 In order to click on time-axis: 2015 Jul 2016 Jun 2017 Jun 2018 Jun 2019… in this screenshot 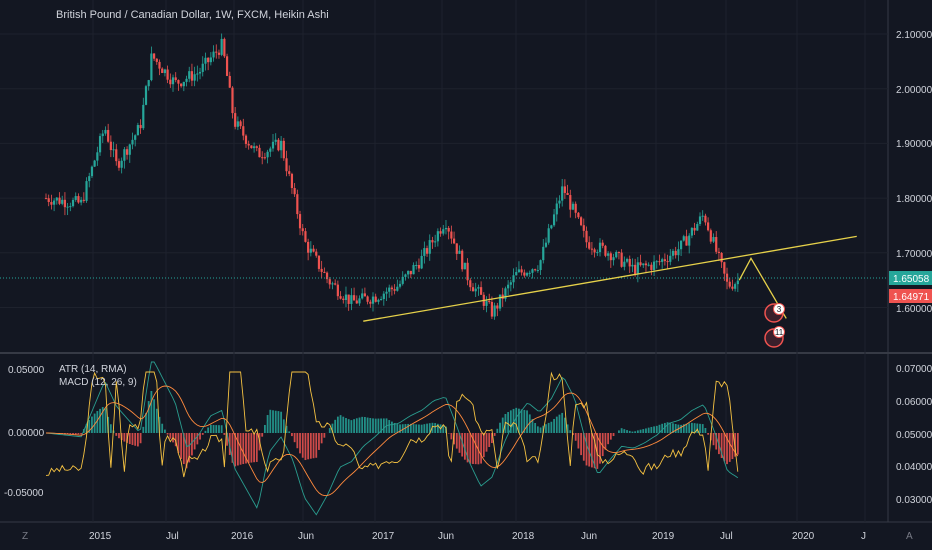, I will do `click(477, 536)`.